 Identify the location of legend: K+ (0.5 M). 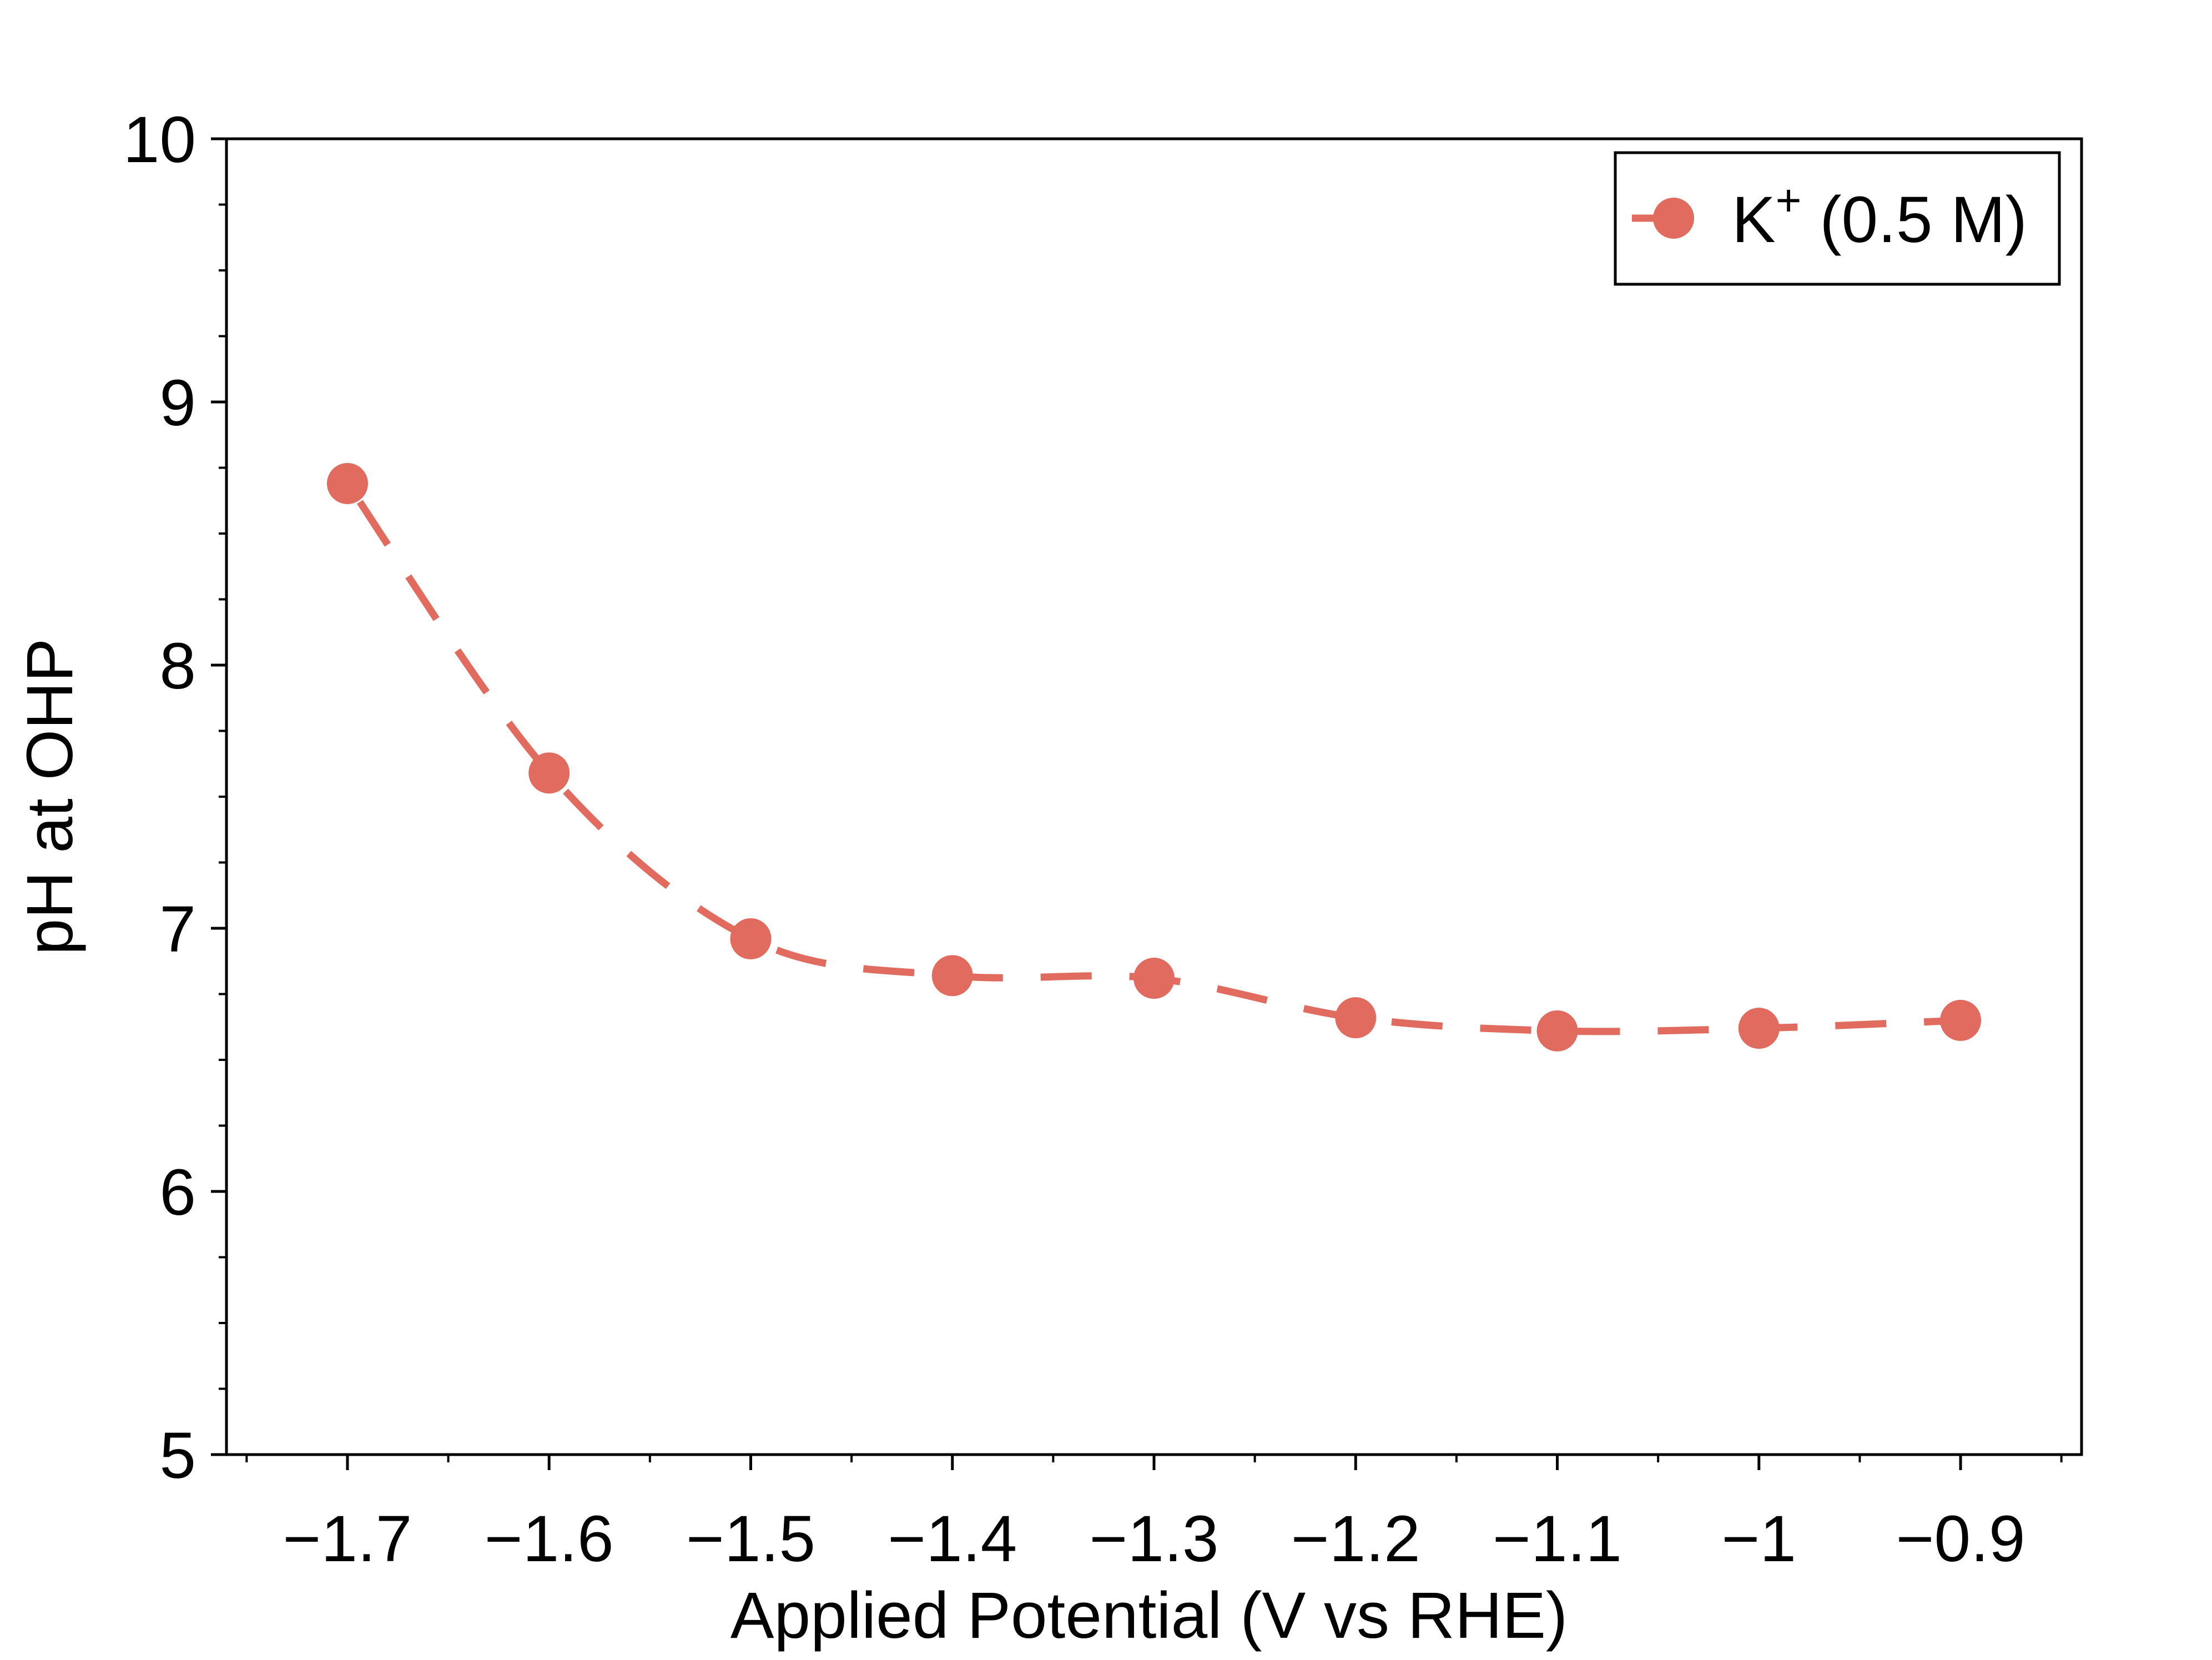
(1837, 218).